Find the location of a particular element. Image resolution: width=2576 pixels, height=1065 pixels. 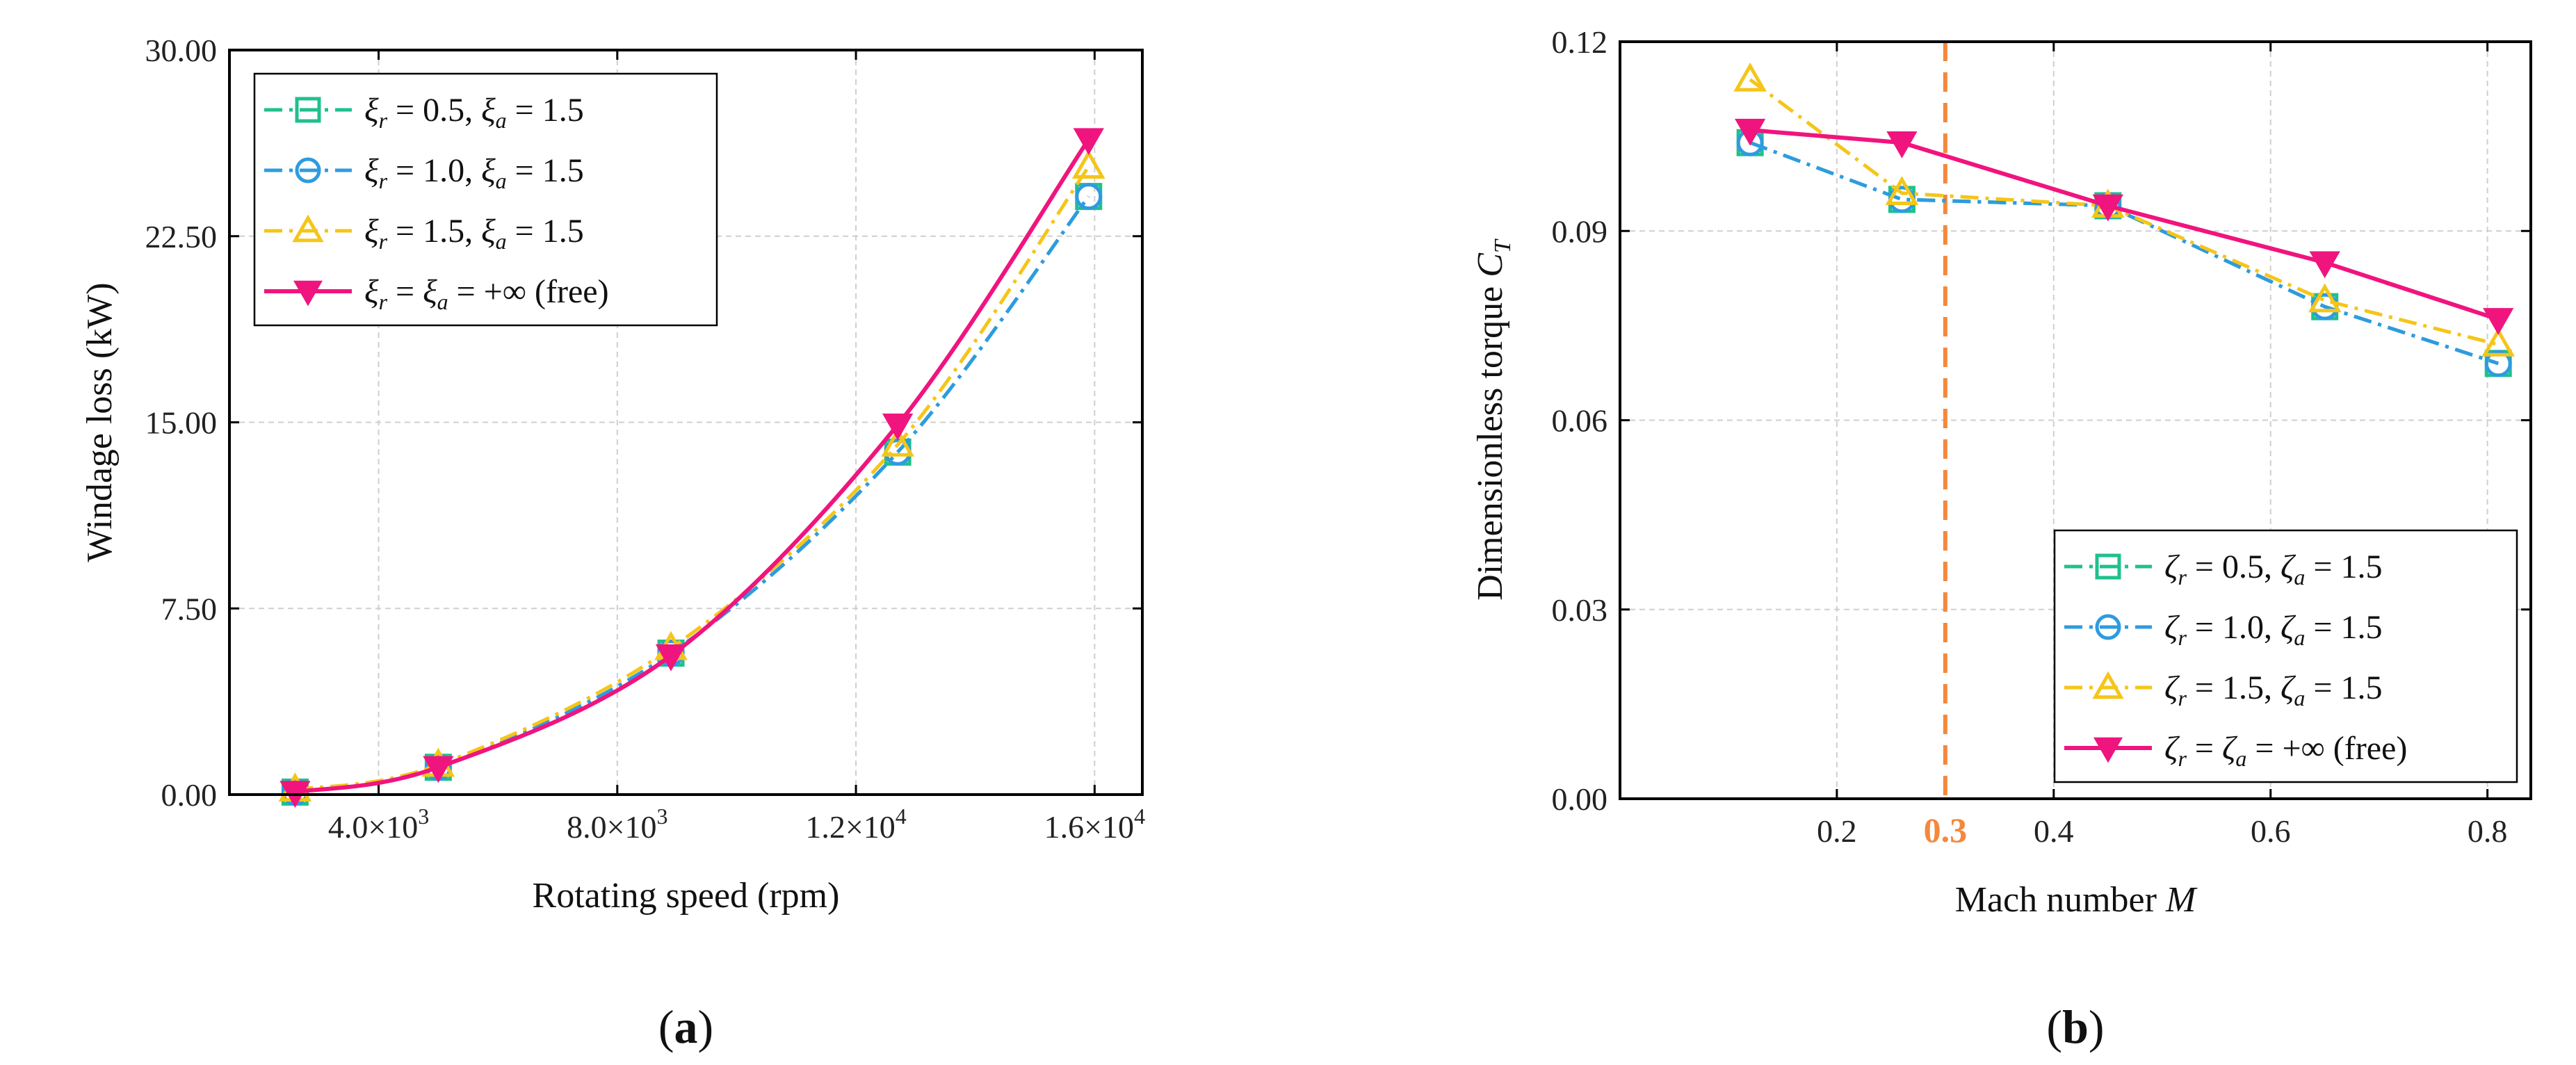

threshold-label: 0.3 is located at coordinates (1946, 830).